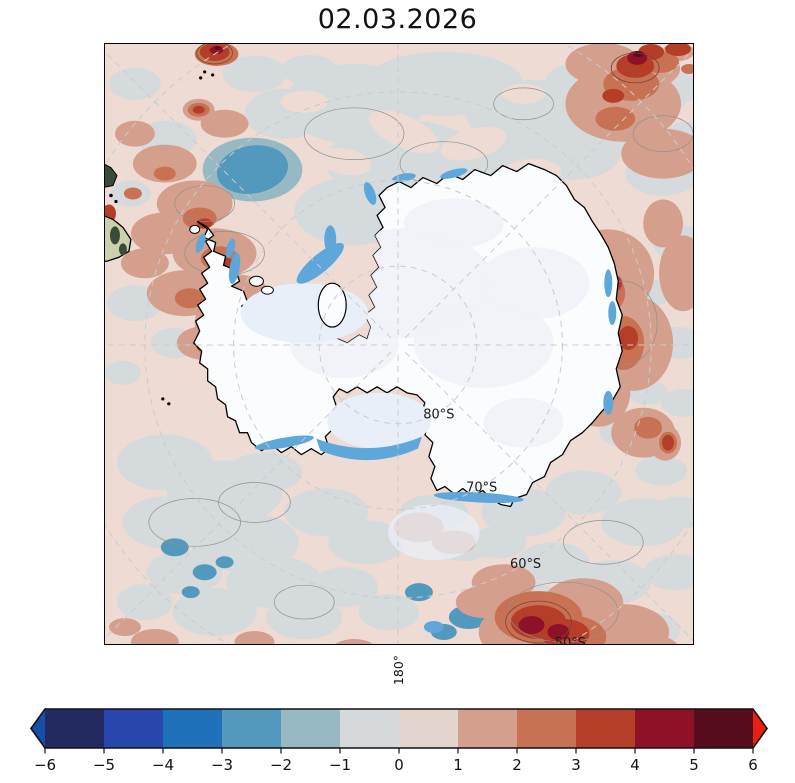 Image resolution: width=795 pixels, height=783 pixels. Describe the element at coordinates (397, 19) in the screenshot. I see `figure-title: 02.03.2026` at that location.